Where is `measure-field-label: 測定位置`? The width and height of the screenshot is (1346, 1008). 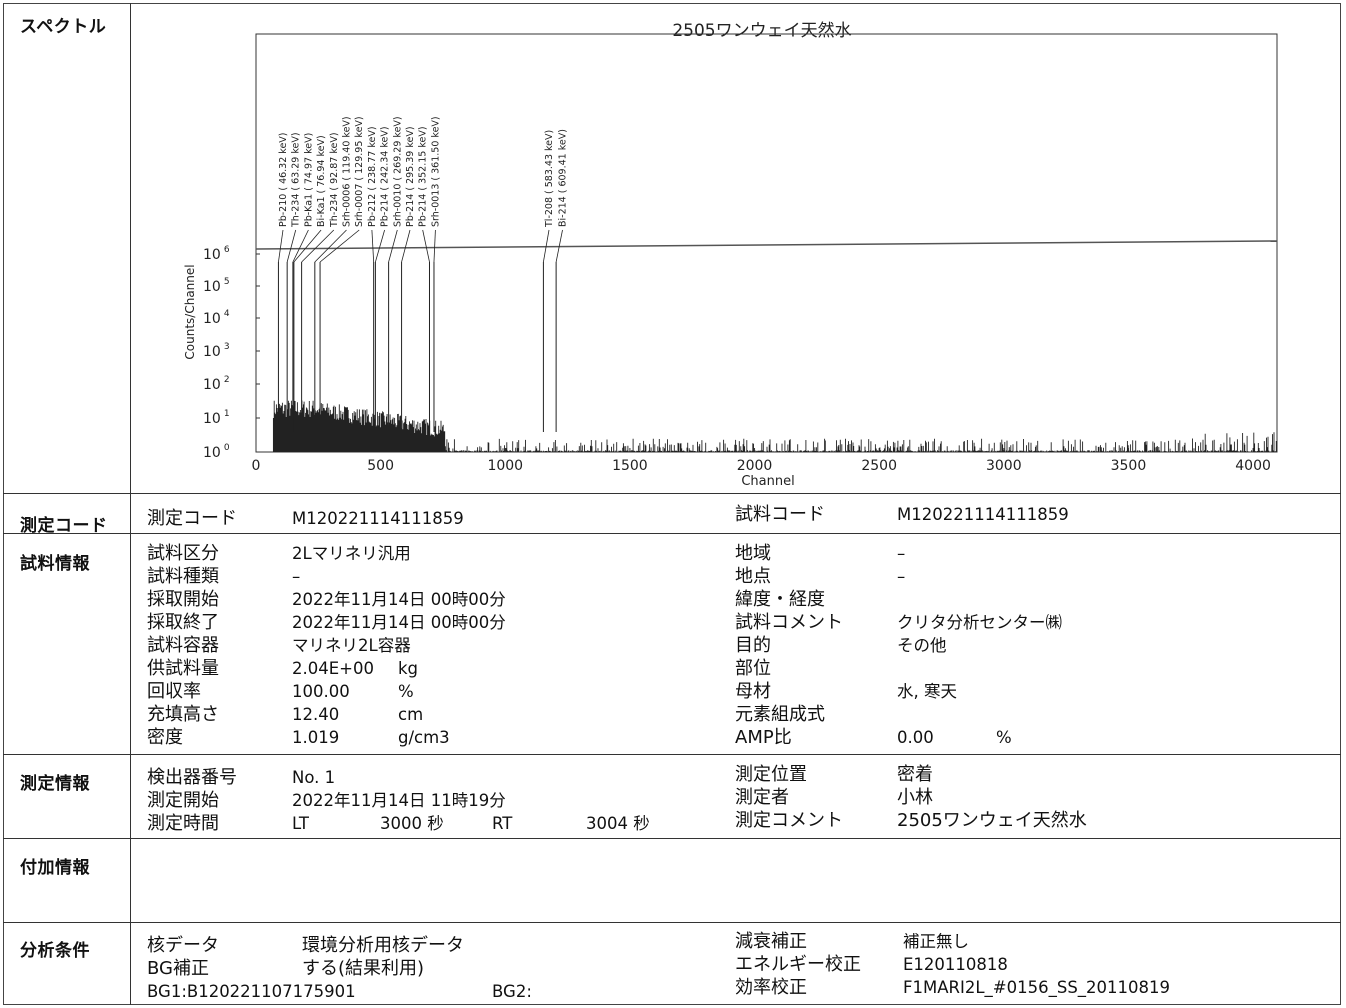 measure-field-label: 測定位置 is located at coordinates (771, 774).